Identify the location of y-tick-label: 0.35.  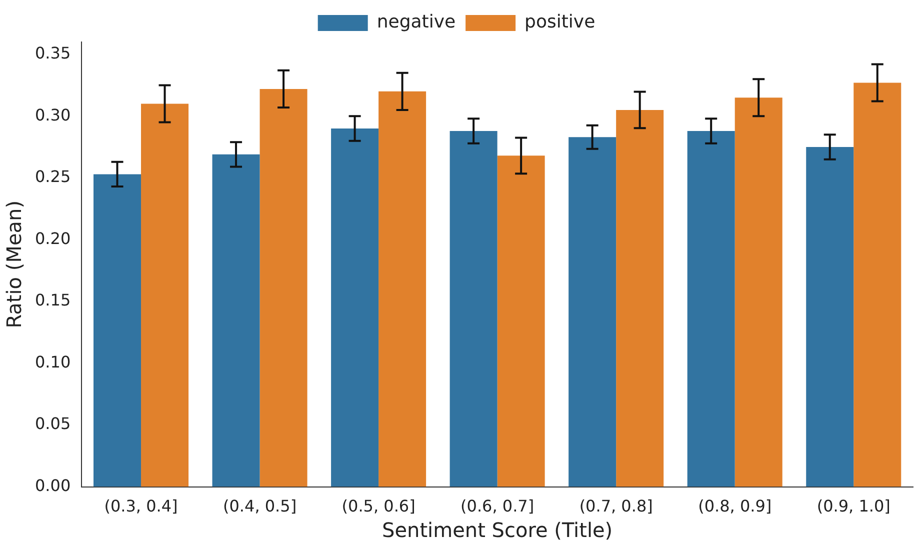
(53, 53).